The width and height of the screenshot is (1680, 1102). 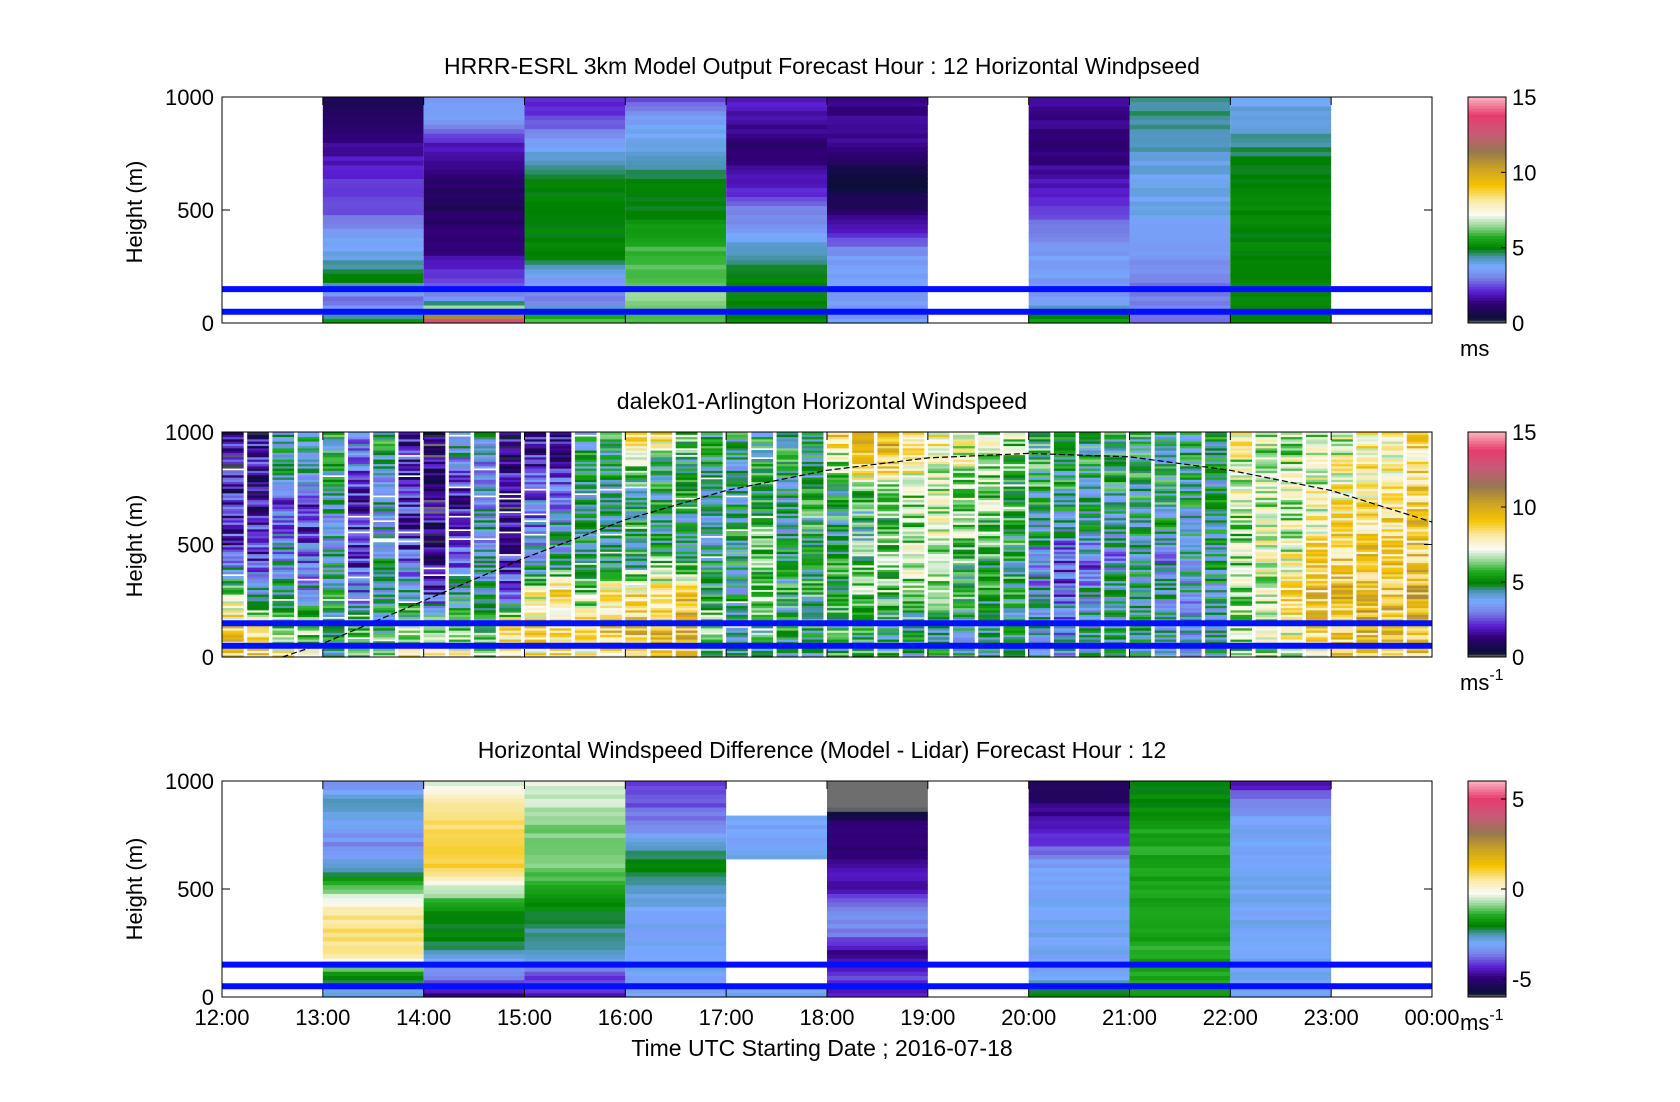 What do you see at coordinates (1487, 192) in the screenshot?
I see `colorbar-segment` at bounding box center [1487, 192].